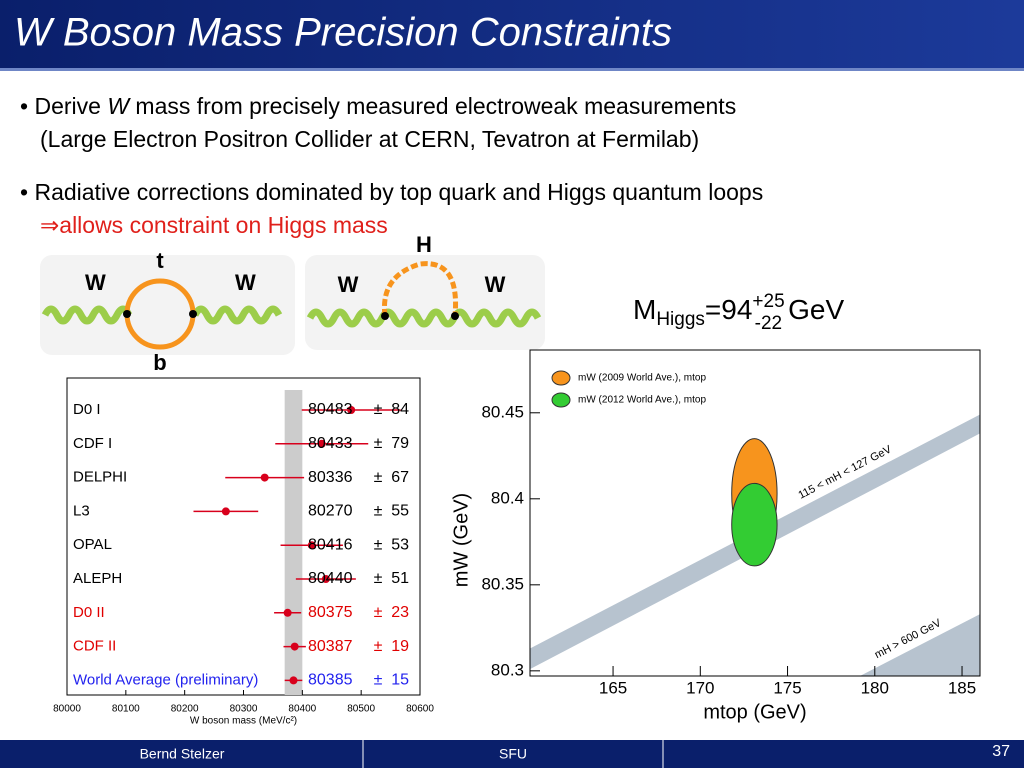  Describe the element at coordinates (400, 443) in the screenshot. I see `error-label: 79` at that location.